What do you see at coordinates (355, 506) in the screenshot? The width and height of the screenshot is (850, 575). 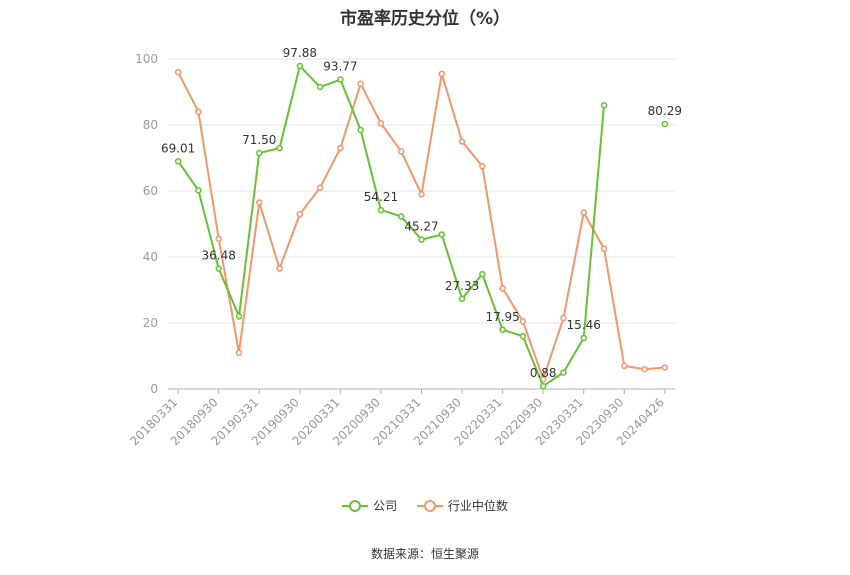 I see `legend-swatch-company` at bounding box center [355, 506].